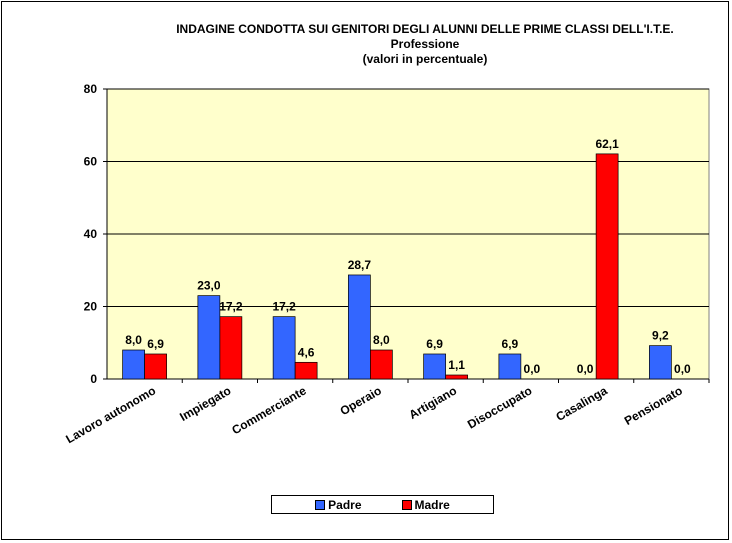 This screenshot has width=732, height=543. What do you see at coordinates (209, 286) in the screenshot?
I see `data-label-padre: 23,0` at bounding box center [209, 286].